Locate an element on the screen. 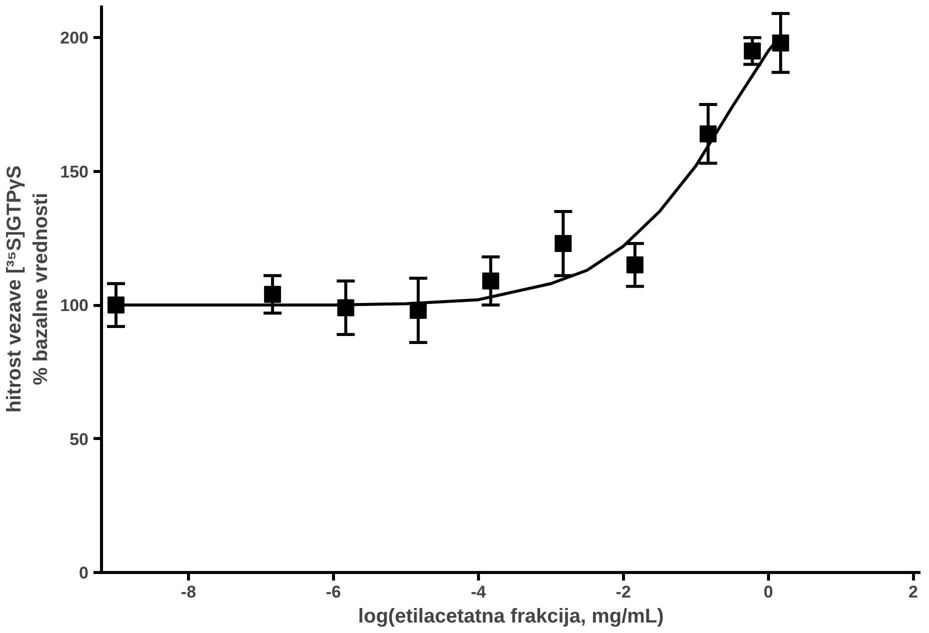  y-tick-label: 100 is located at coordinates (74, 306).